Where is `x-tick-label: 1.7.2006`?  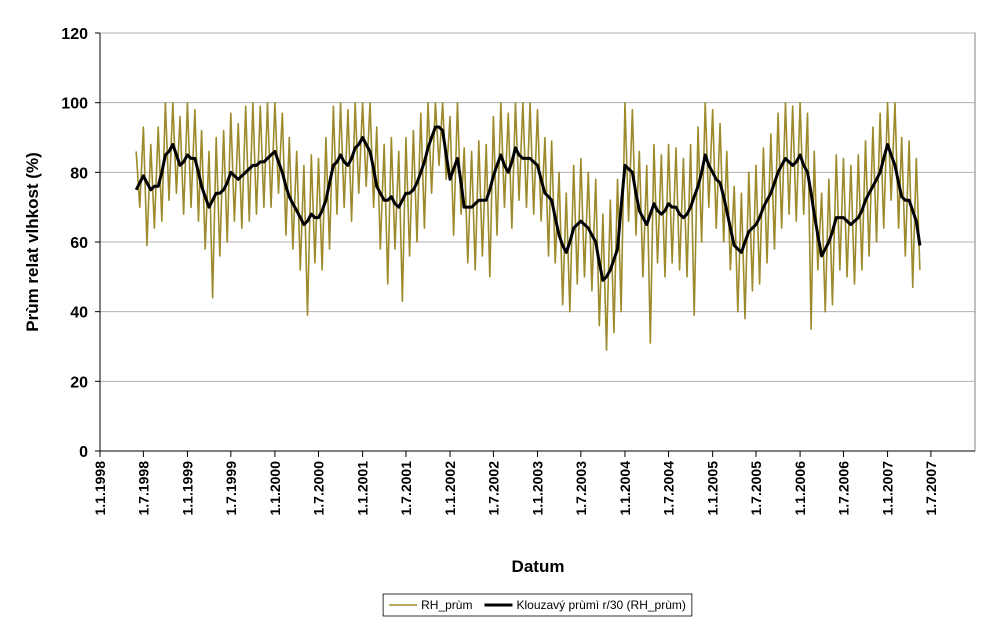 x-tick-label: 1.7.2006 is located at coordinates (843, 488).